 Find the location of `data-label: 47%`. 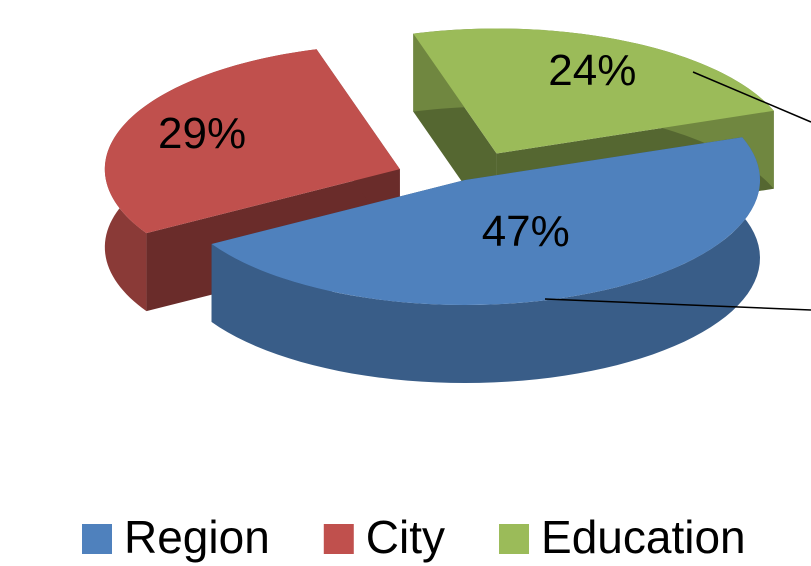

data-label: 47% is located at coordinates (526, 231).